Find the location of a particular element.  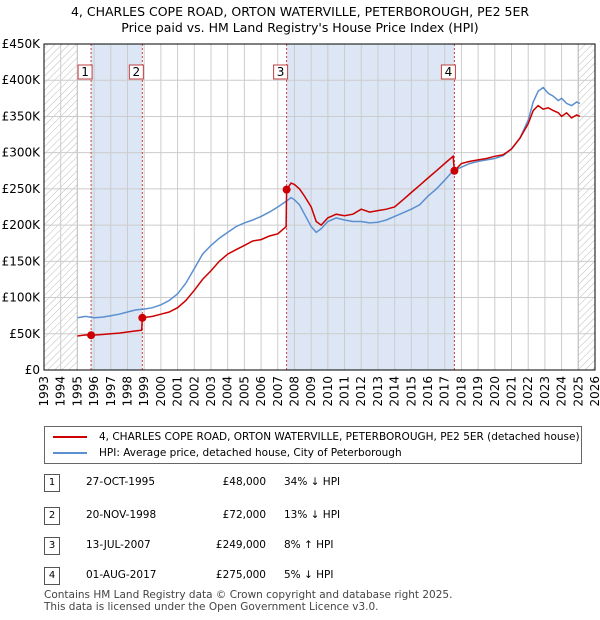

x-tick-label: 2012 is located at coordinates (361, 391).